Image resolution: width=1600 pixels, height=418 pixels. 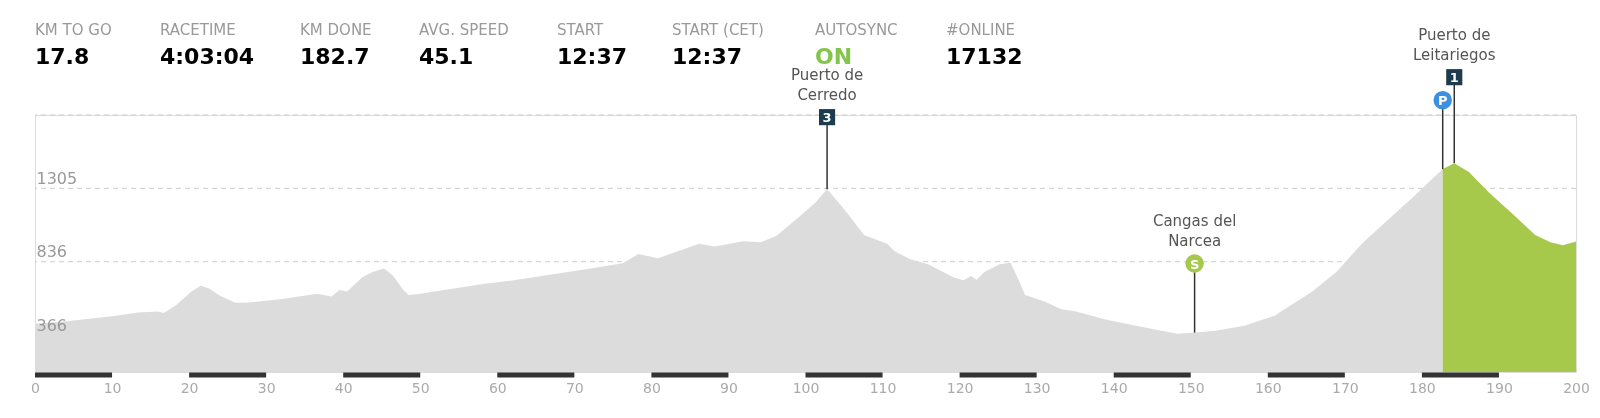 I want to click on x-tick-label: 170, so click(x=1345, y=387).